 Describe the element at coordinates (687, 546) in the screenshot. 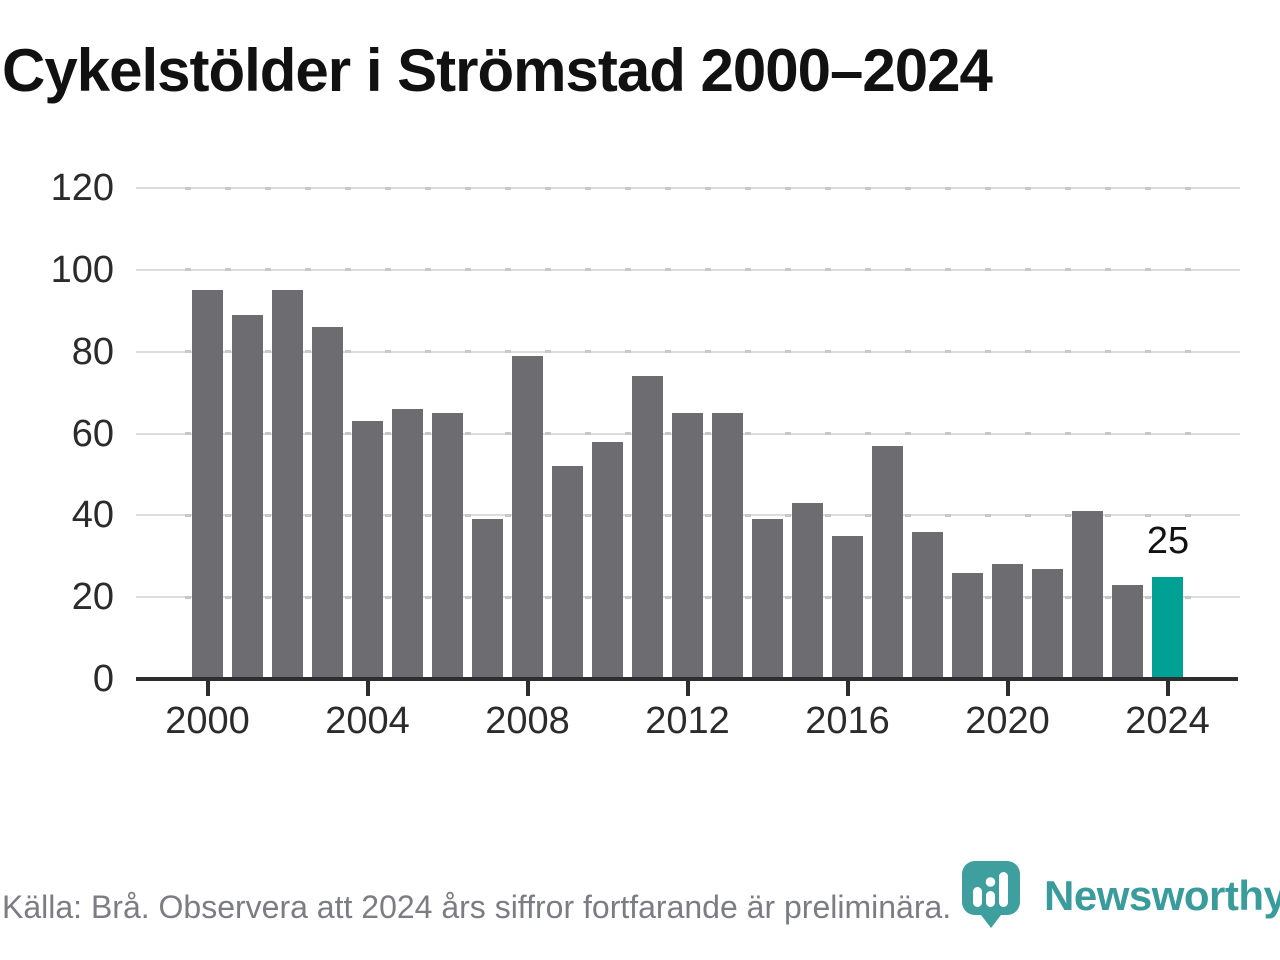

I see `bar-2012` at that location.